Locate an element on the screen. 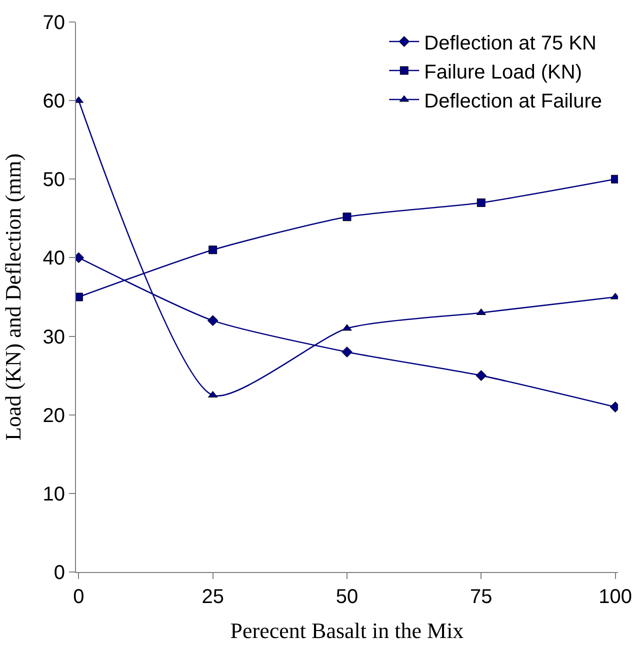 The image size is (644, 650). x-tick-label: 25 is located at coordinates (213, 597).